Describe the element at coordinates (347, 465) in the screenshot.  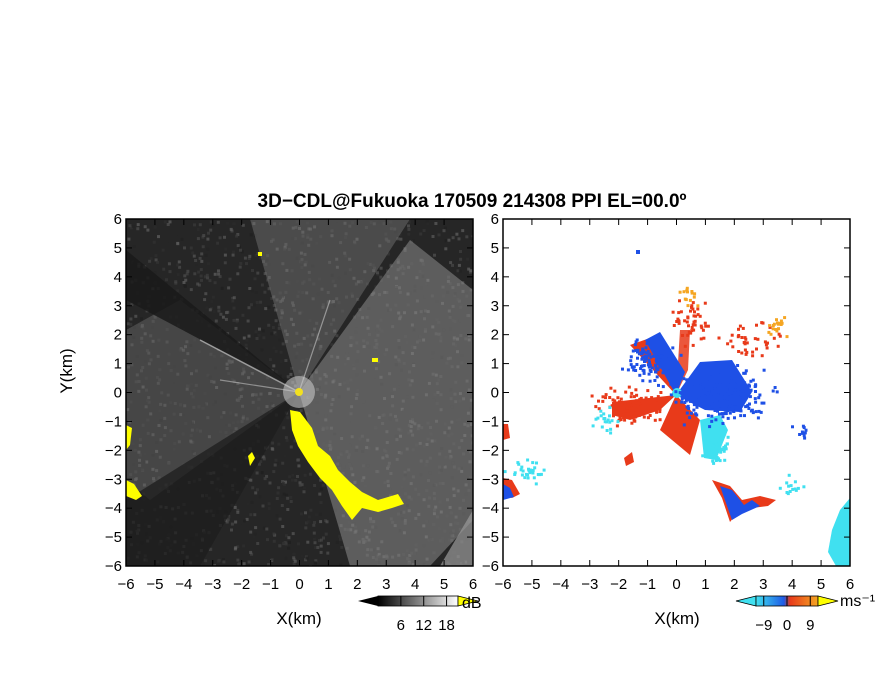
I see `yellow-band-south` at that location.